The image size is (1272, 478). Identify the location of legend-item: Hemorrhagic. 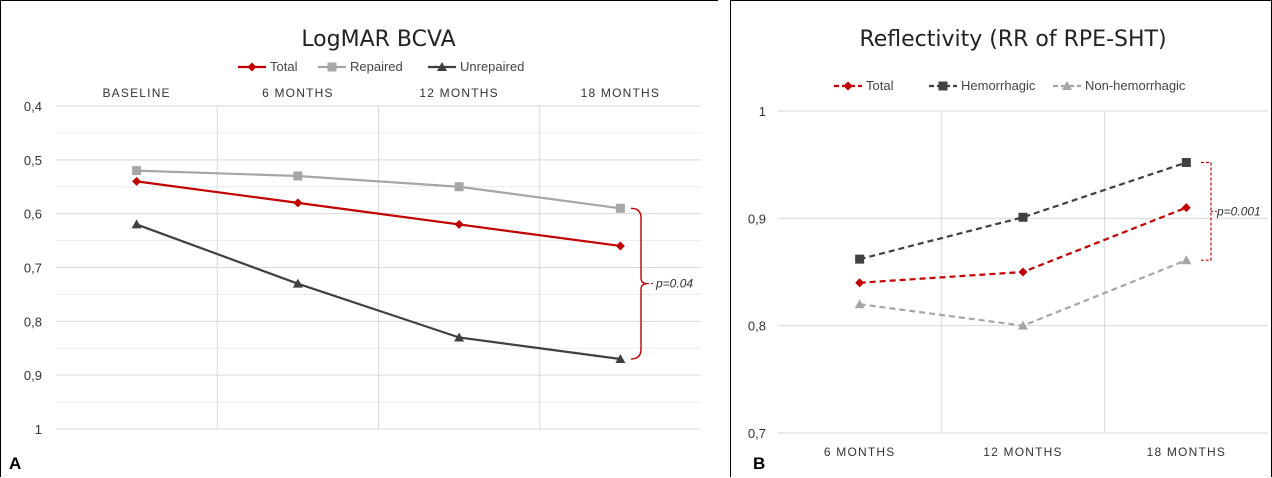
(982, 85).